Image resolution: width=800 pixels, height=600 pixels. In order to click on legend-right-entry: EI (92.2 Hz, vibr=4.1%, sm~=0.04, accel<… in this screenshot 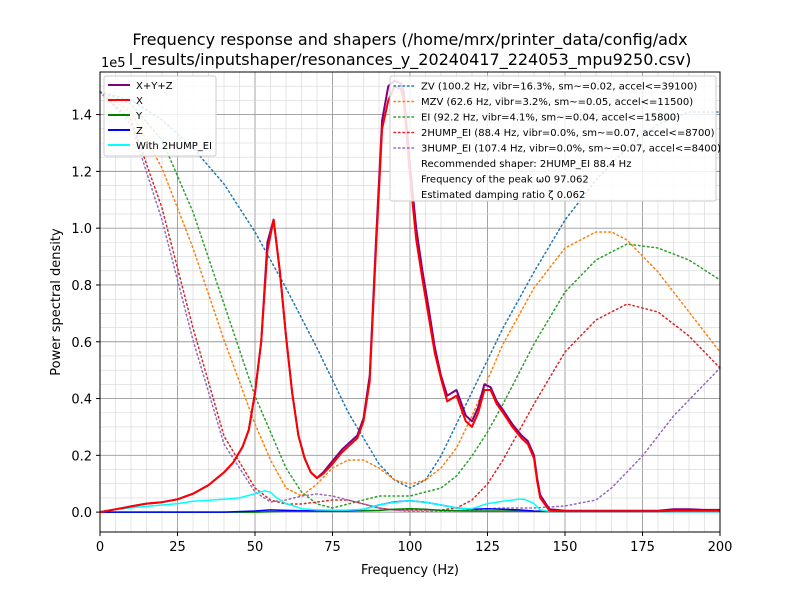, I will do `click(550, 118)`.